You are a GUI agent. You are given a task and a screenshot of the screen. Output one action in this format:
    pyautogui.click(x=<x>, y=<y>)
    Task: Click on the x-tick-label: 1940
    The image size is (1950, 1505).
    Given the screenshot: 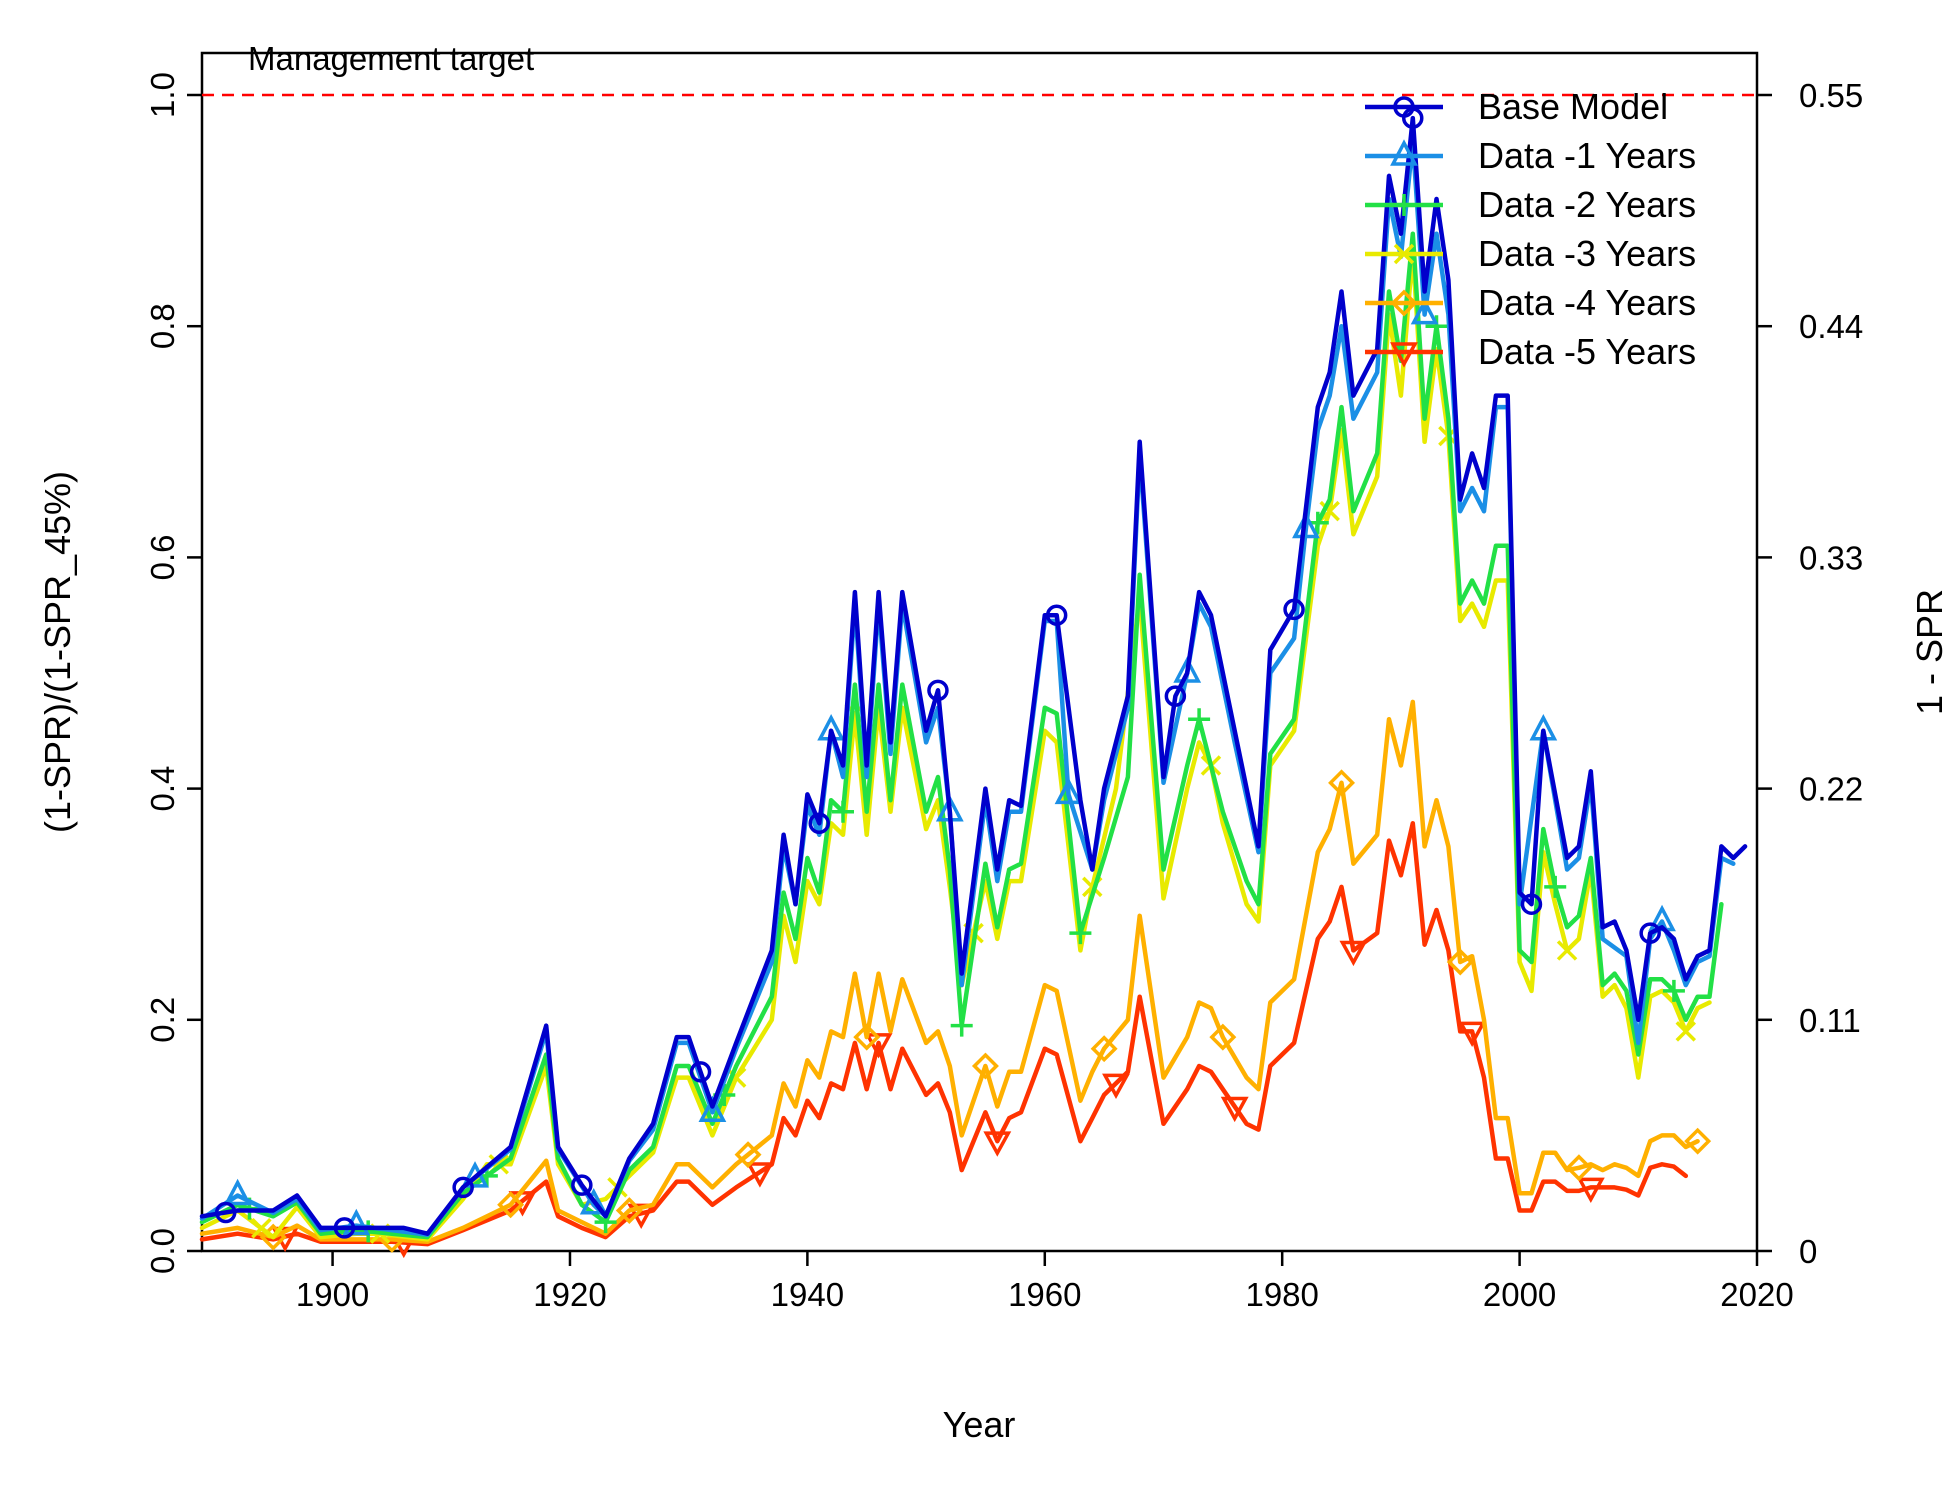 What is the action you would take?
    pyautogui.click(x=807, y=1294)
    